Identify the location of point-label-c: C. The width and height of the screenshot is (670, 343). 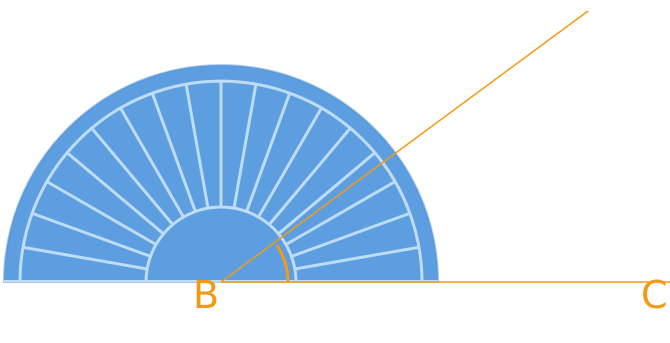
(654, 295).